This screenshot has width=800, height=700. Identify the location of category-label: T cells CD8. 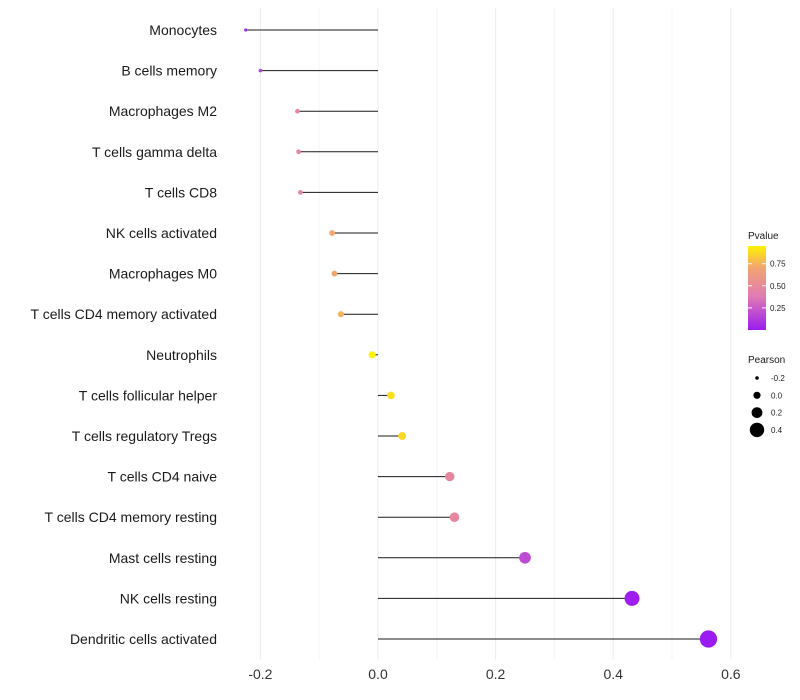
(181, 192).